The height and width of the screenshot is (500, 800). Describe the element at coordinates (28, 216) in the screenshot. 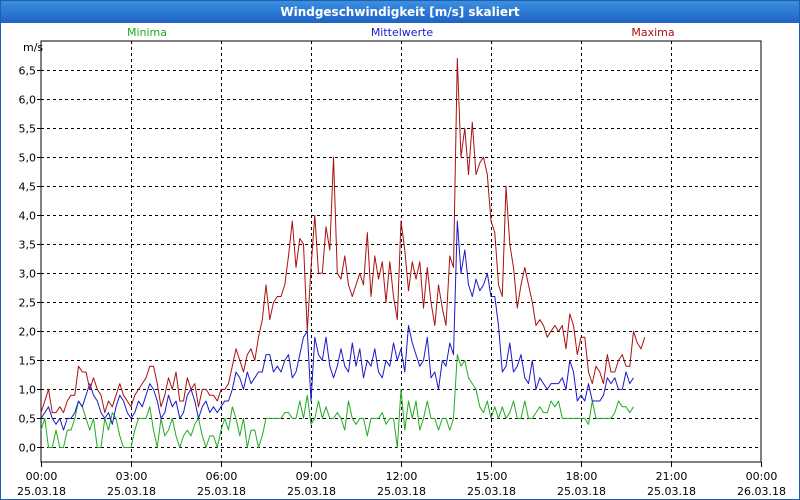

I see `y-tick-label: 4,0` at that location.